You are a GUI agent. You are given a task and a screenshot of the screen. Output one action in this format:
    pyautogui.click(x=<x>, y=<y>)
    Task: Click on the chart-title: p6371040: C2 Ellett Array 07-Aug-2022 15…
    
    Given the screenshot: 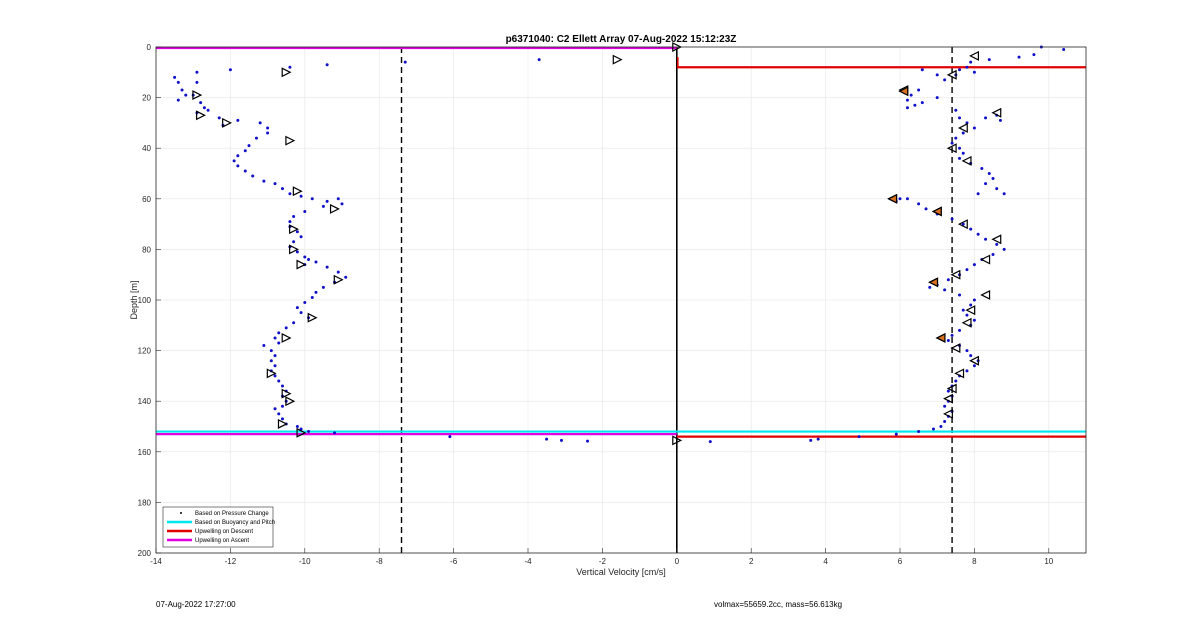 What is the action you would take?
    pyautogui.click(x=621, y=39)
    